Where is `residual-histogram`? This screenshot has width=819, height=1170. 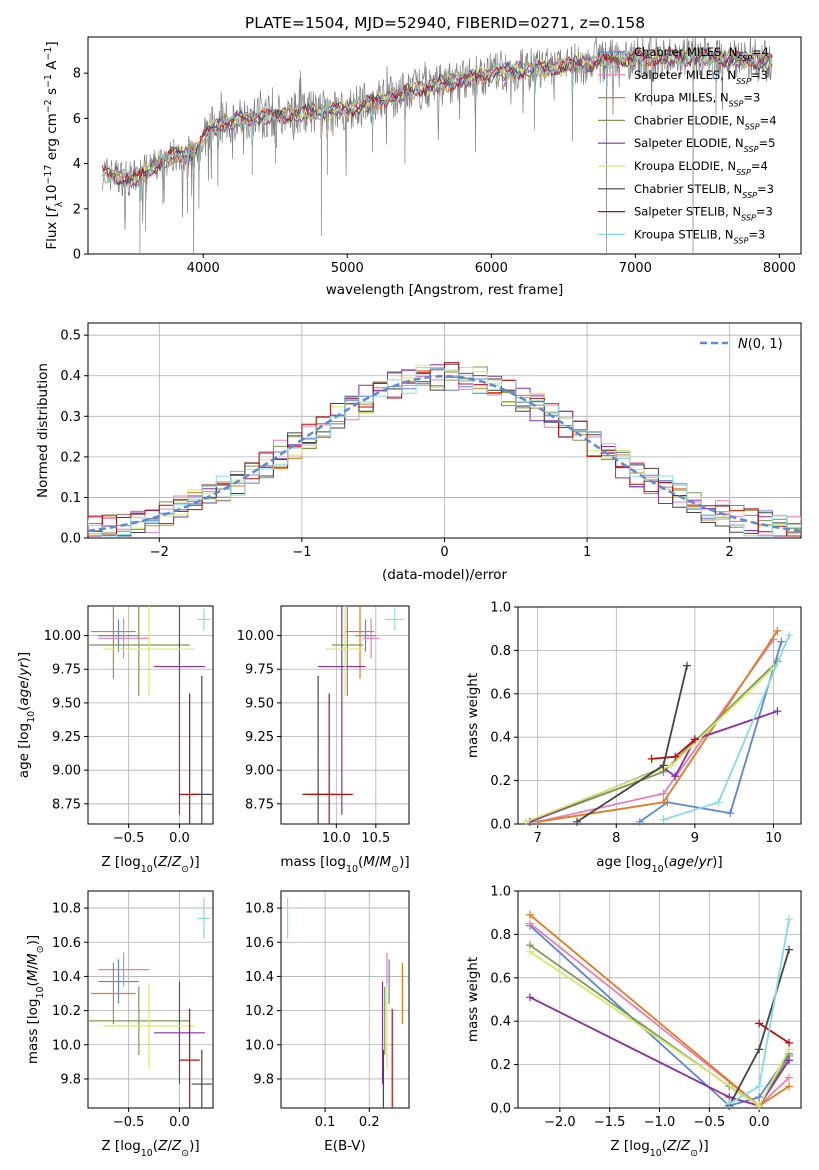
residual-histogram is located at coordinates (444, 452).